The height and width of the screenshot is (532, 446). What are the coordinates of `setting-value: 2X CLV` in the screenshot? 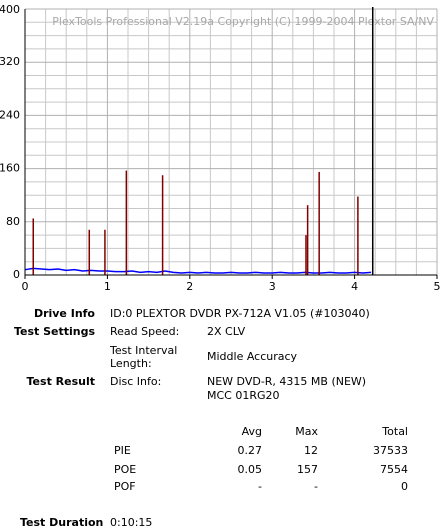 It's located at (226, 331).